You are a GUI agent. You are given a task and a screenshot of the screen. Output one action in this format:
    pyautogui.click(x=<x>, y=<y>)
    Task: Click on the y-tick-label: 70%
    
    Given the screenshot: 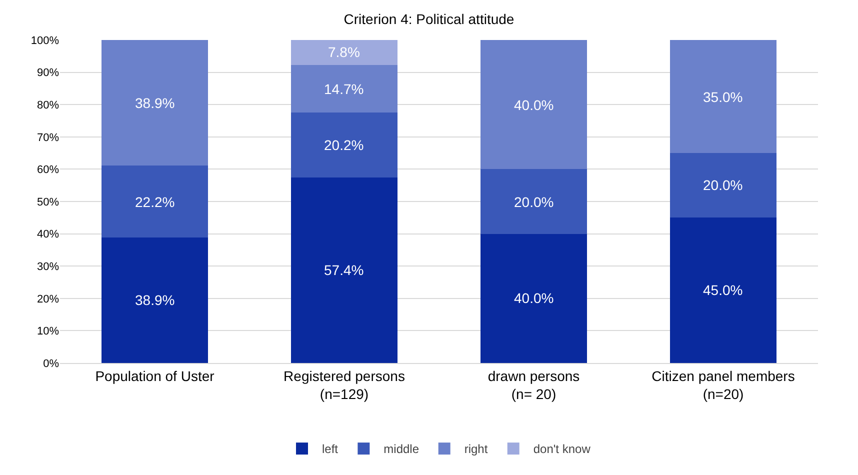 What is the action you would take?
    pyautogui.click(x=48, y=138)
    